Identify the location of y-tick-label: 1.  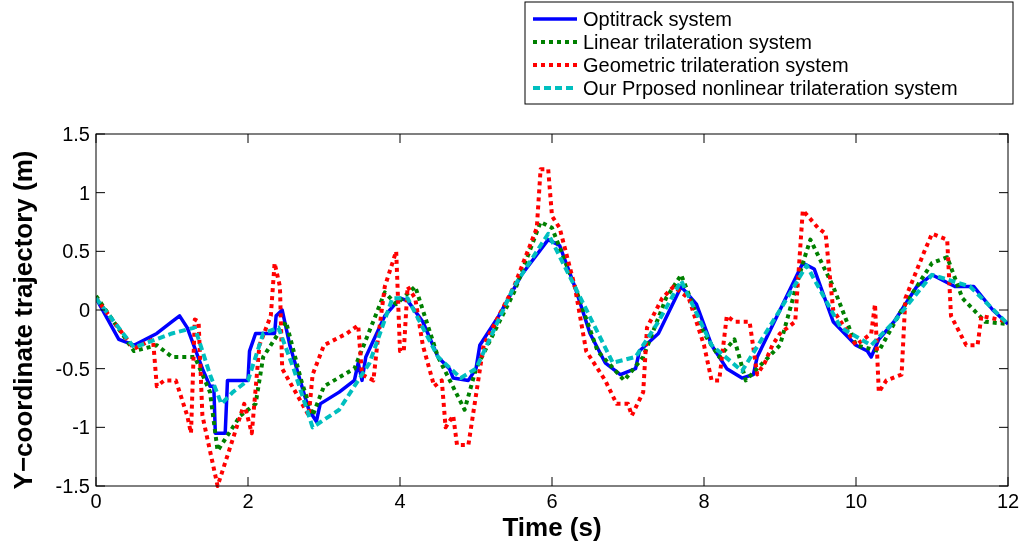
(84, 192).